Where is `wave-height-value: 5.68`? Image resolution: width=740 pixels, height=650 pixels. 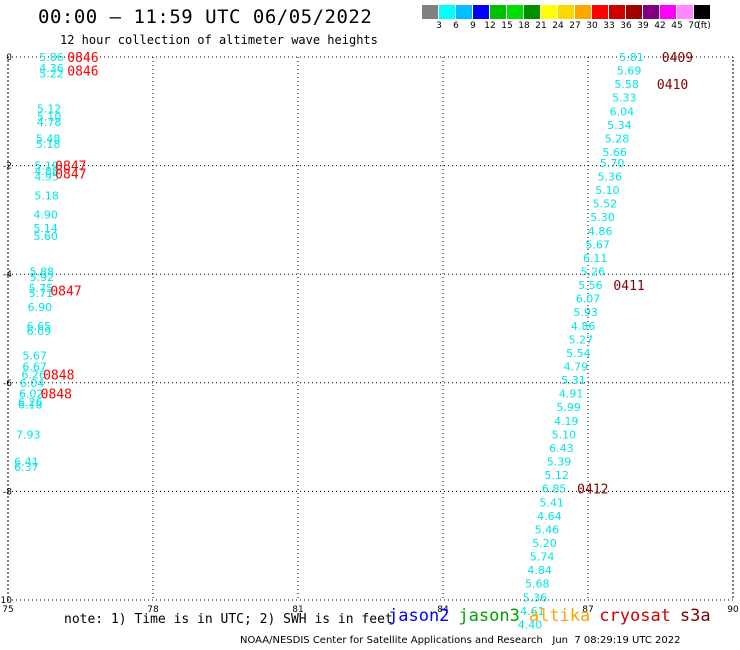
wave-height-value: 5.68 is located at coordinates (537, 584).